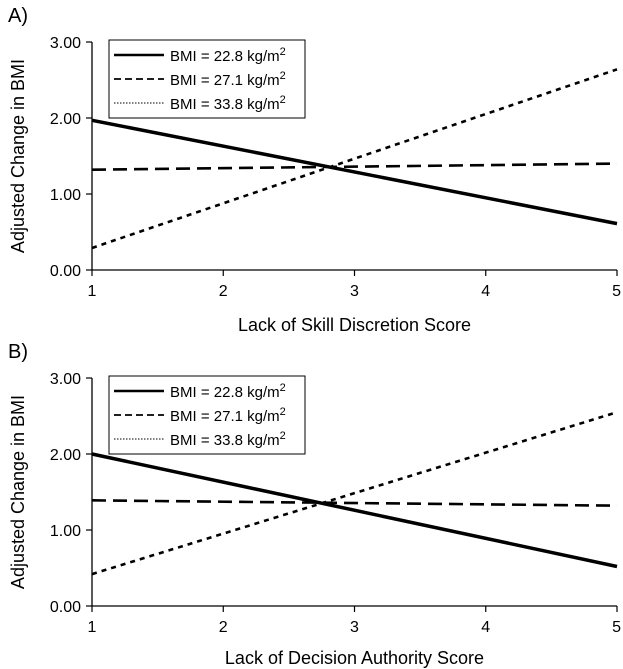 Image resolution: width=623 pixels, height=669 pixels. What do you see at coordinates (354, 325) in the screenshot?
I see `x-axis-title: Lack of Skill Discretion Score` at bounding box center [354, 325].